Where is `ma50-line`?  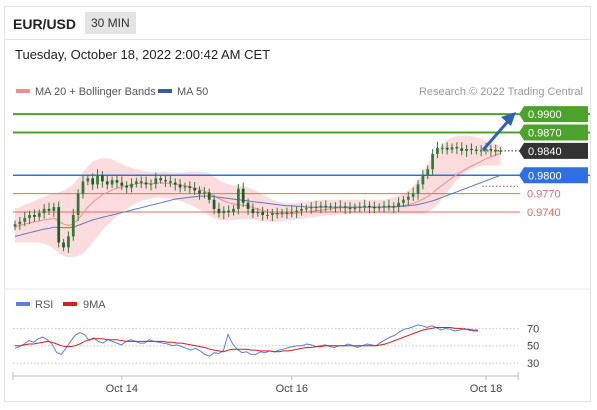
ma50-line is located at coordinates (257, 205).